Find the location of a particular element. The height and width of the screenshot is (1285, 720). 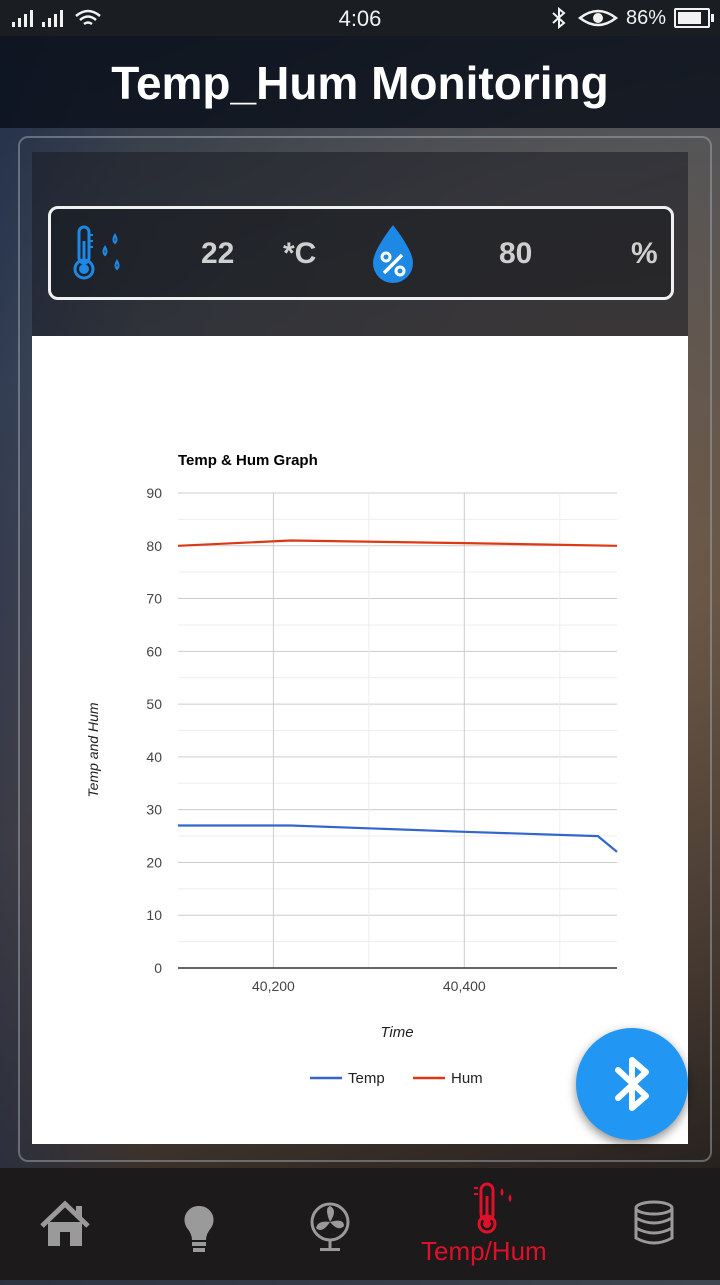

y-tick-label: 0 is located at coordinates (158, 968).